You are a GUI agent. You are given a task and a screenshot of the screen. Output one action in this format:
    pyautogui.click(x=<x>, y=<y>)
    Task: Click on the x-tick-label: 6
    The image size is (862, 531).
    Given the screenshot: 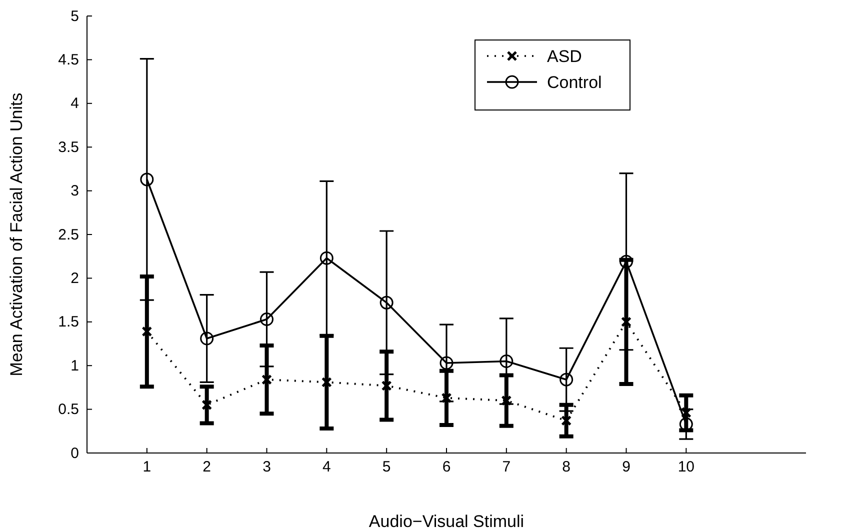 What is the action you would take?
    pyautogui.click(x=446, y=467)
    